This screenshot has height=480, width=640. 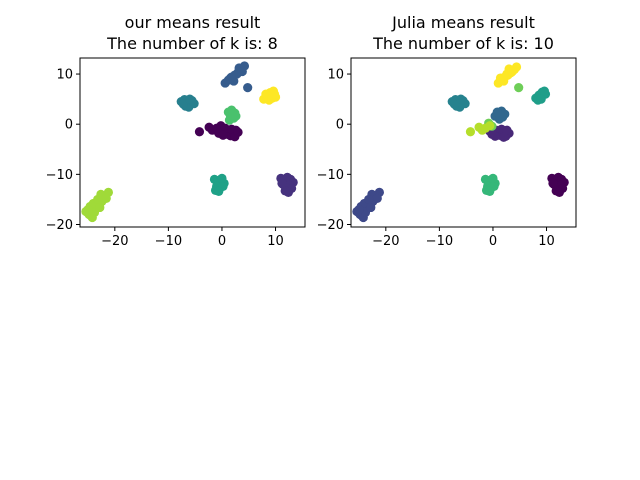 I want to click on subplot-right-title-line-1: Julia means result, so click(x=463, y=22).